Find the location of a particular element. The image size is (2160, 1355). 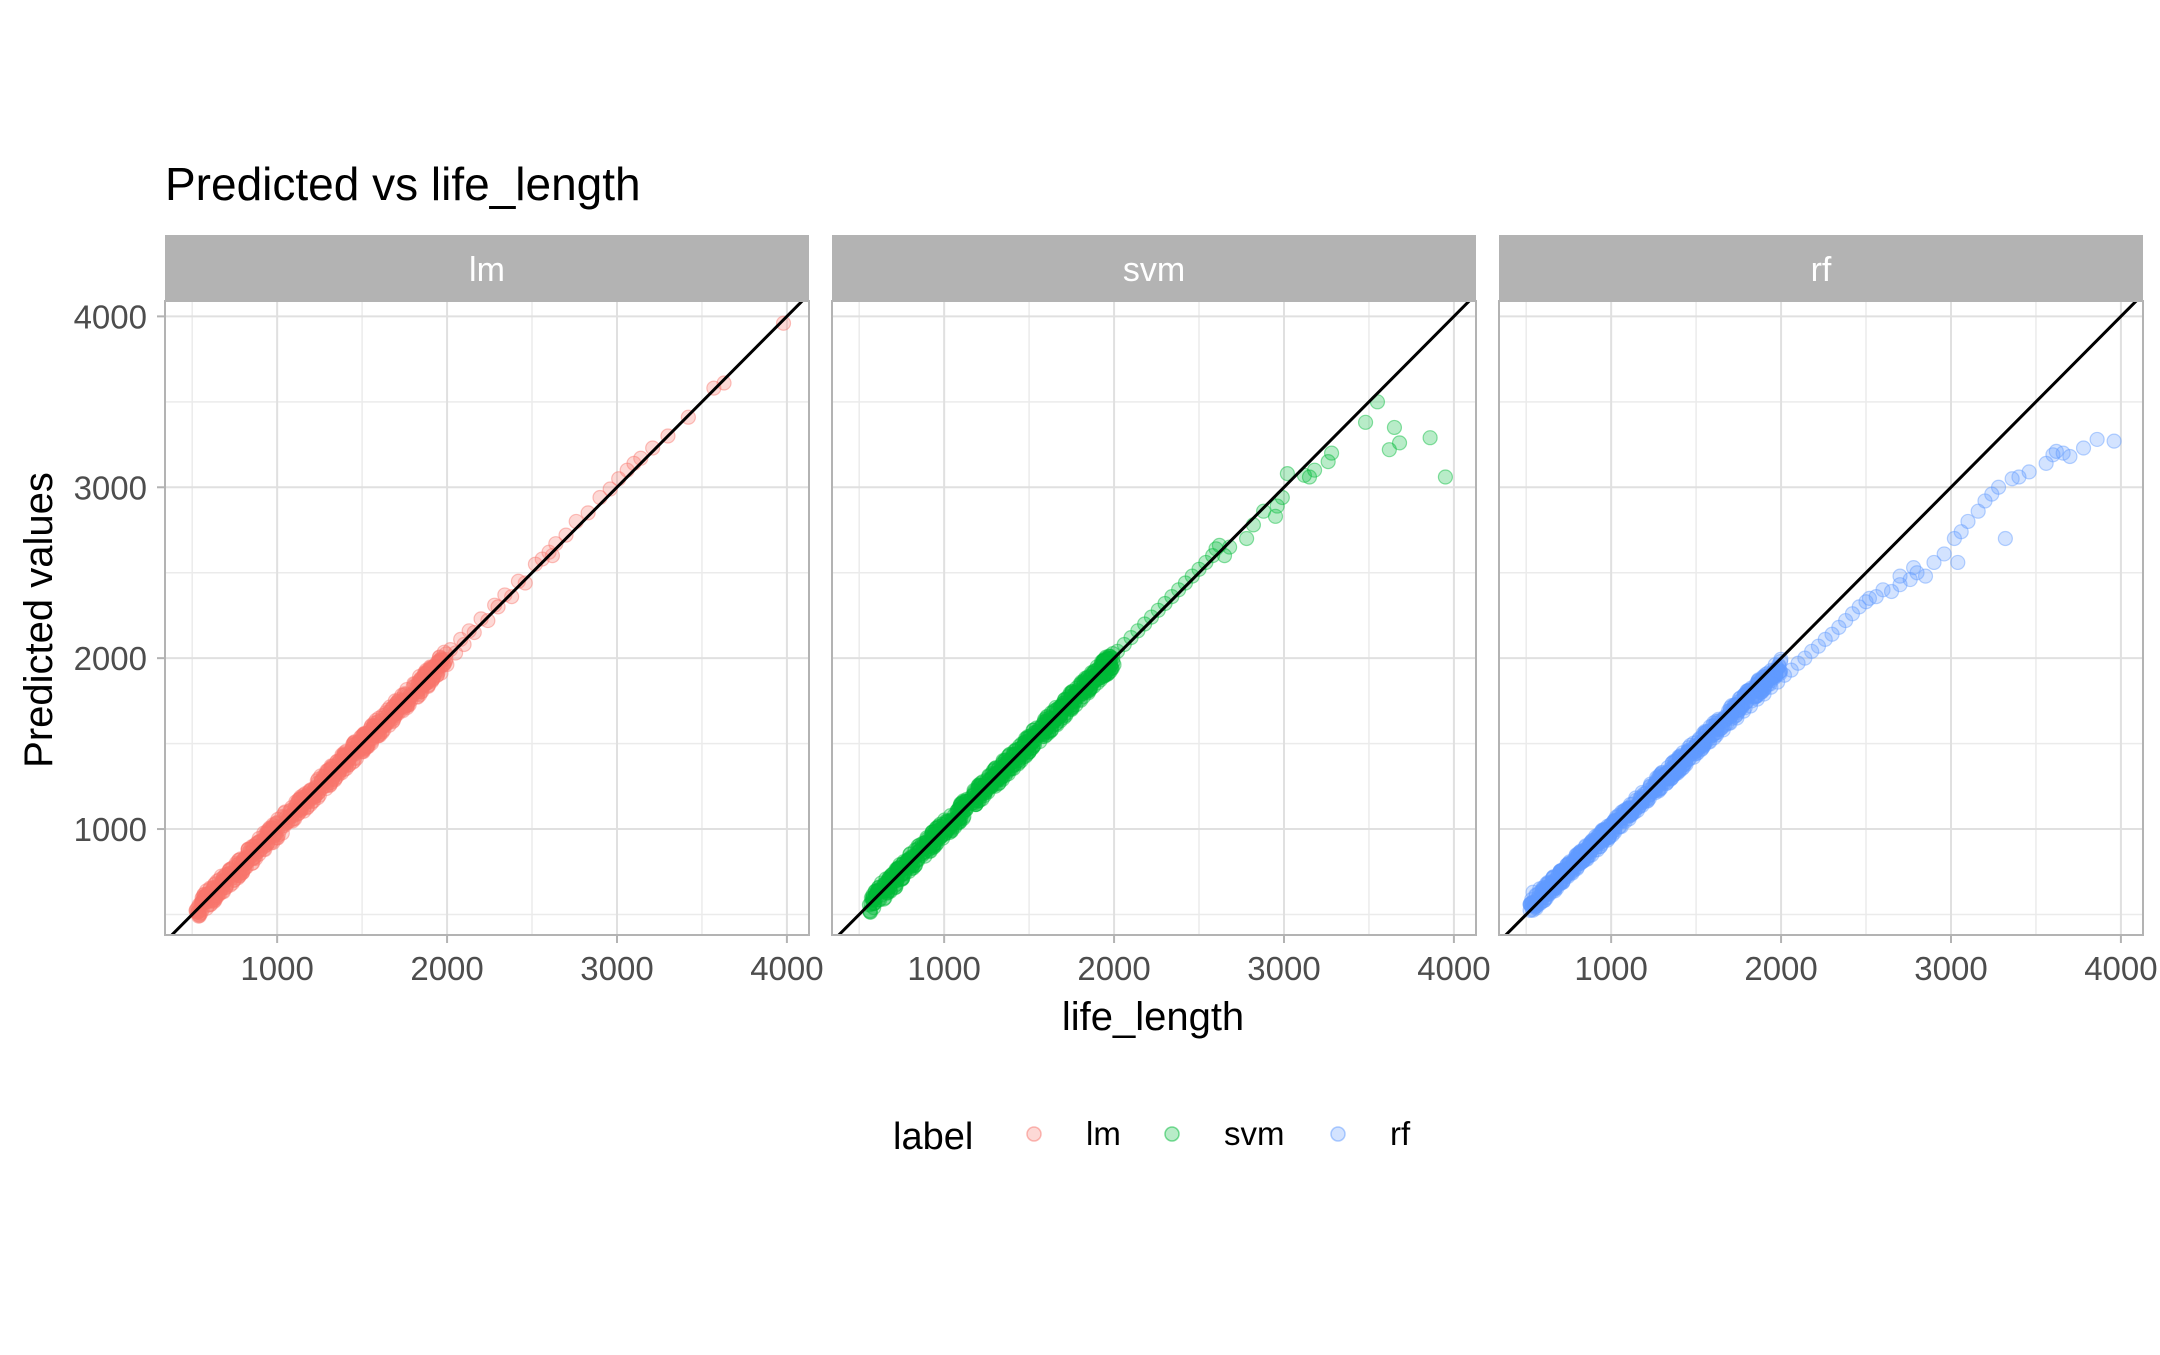

facet-strip-label: svm is located at coordinates (1154, 270).